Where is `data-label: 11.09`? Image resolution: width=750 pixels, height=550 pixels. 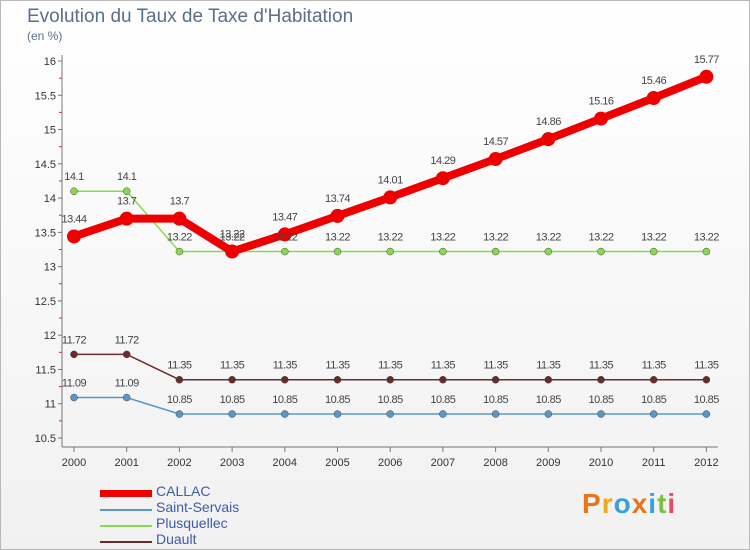
data-label: 11.09 is located at coordinates (74, 384).